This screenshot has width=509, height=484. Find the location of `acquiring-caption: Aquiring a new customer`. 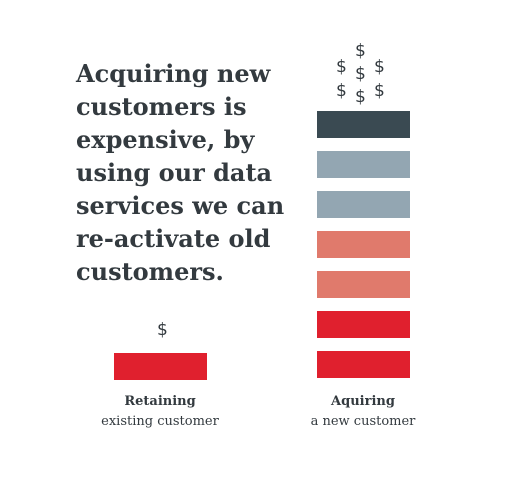

acquiring-caption: Aquiring a new customer is located at coordinates (363, 412).